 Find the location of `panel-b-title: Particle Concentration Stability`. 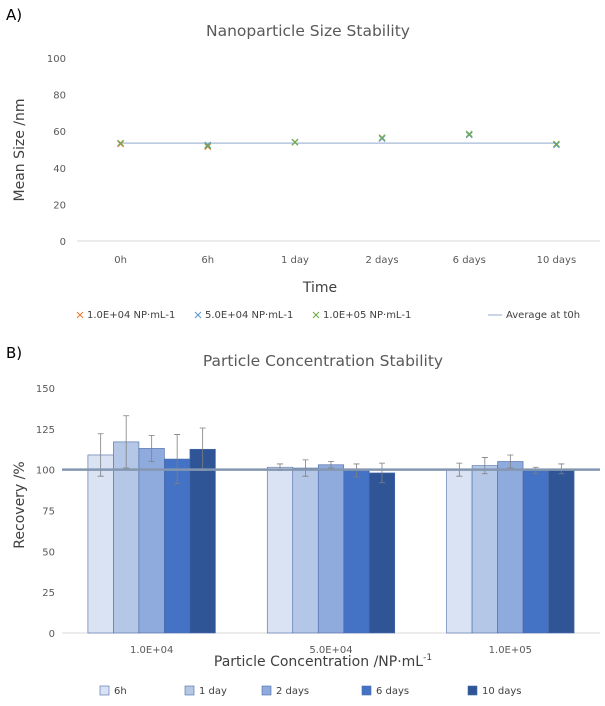

panel-b-title: Particle Concentration Stability is located at coordinates (323, 361).